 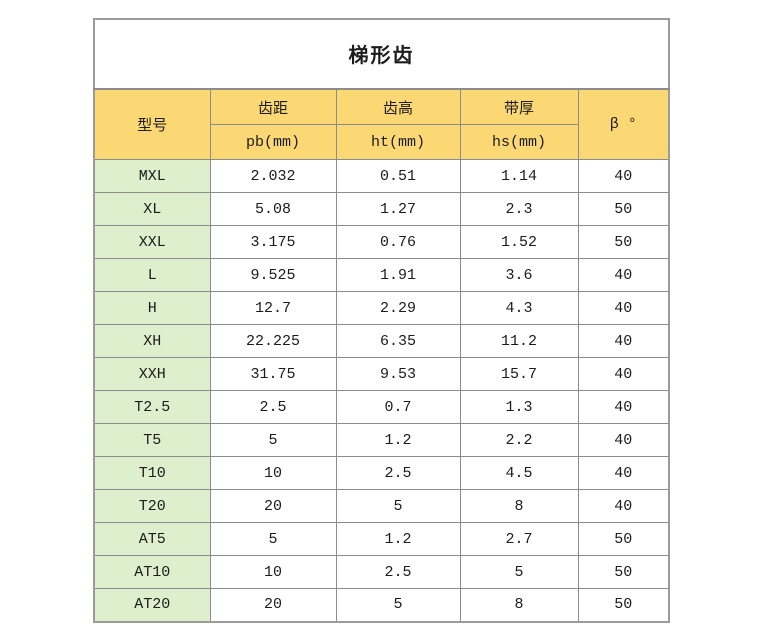 I want to click on col-header-tooth-height: 齿高, so click(x=398, y=106).